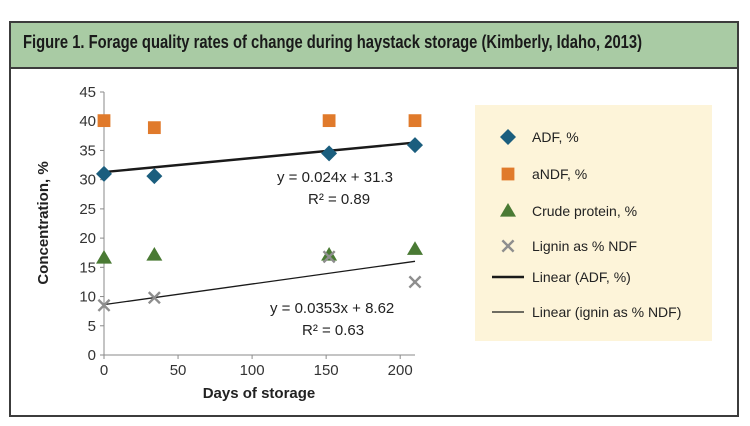 The image size is (750, 426). What do you see at coordinates (584, 211) in the screenshot?
I see `legend-label: Crude protein, %` at bounding box center [584, 211].